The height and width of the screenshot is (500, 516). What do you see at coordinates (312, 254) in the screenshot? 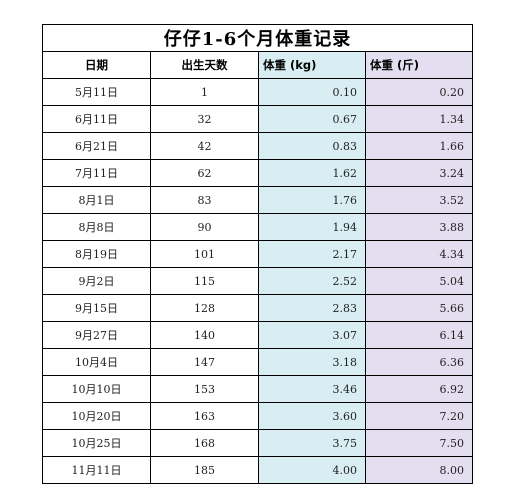
I see `cell-weight-kg: 2.17` at bounding box center [312, 254].